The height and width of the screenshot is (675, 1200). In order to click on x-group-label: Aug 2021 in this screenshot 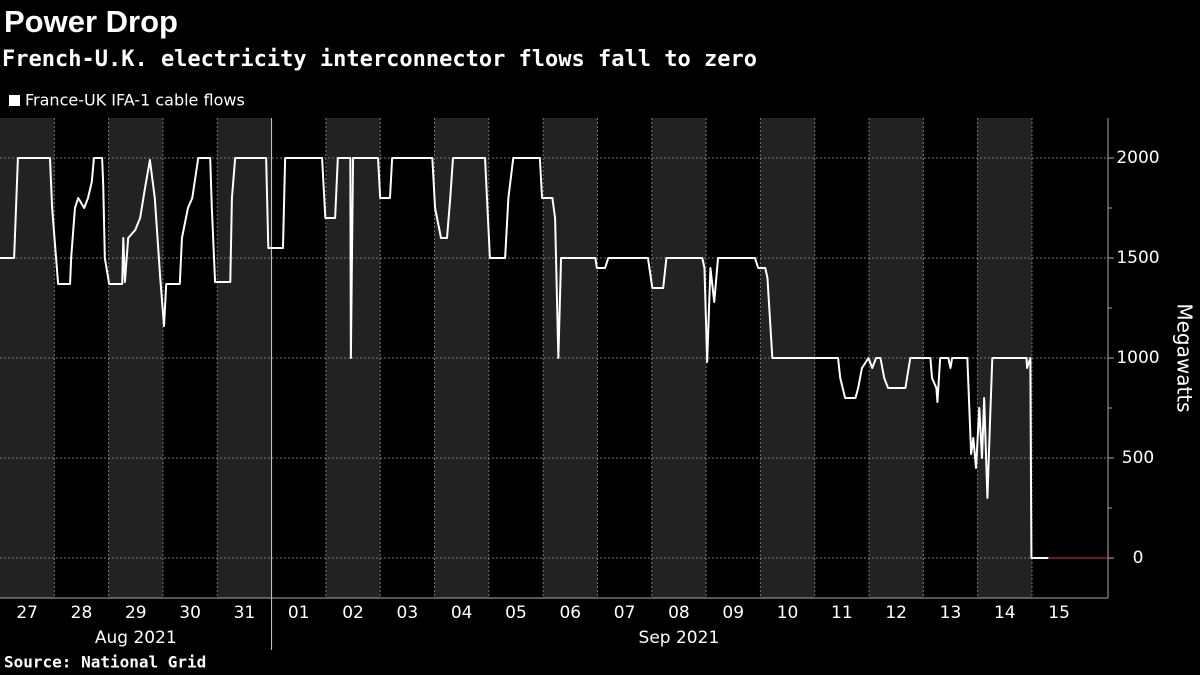, I will do `click(136, 638)`.